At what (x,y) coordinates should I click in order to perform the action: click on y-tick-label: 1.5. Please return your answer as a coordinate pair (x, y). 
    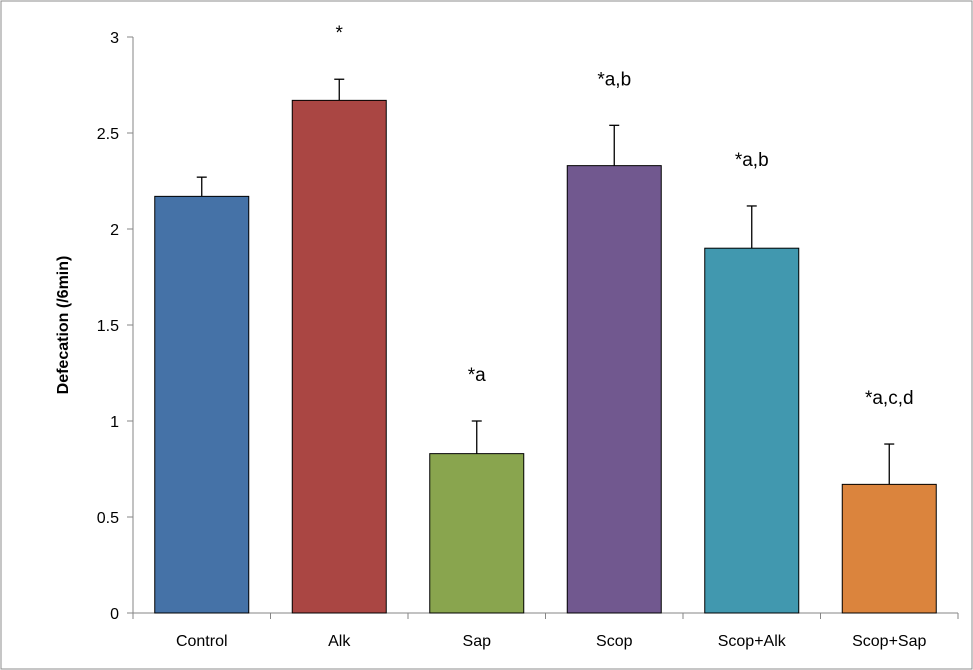
    Looking at the image, I should click on (108, 326).